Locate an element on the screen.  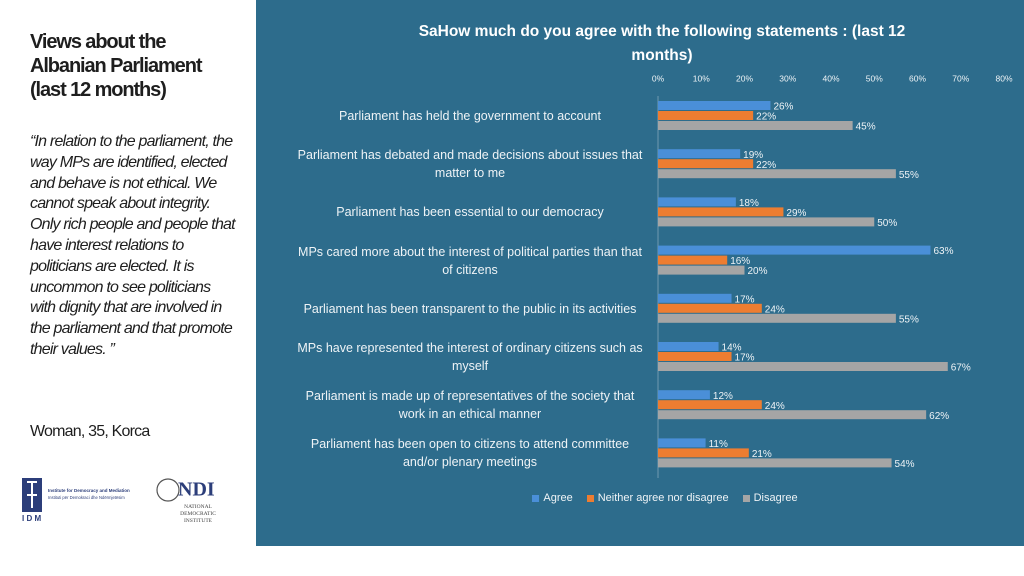
ndi-globe is located at coordinates (168, 490).